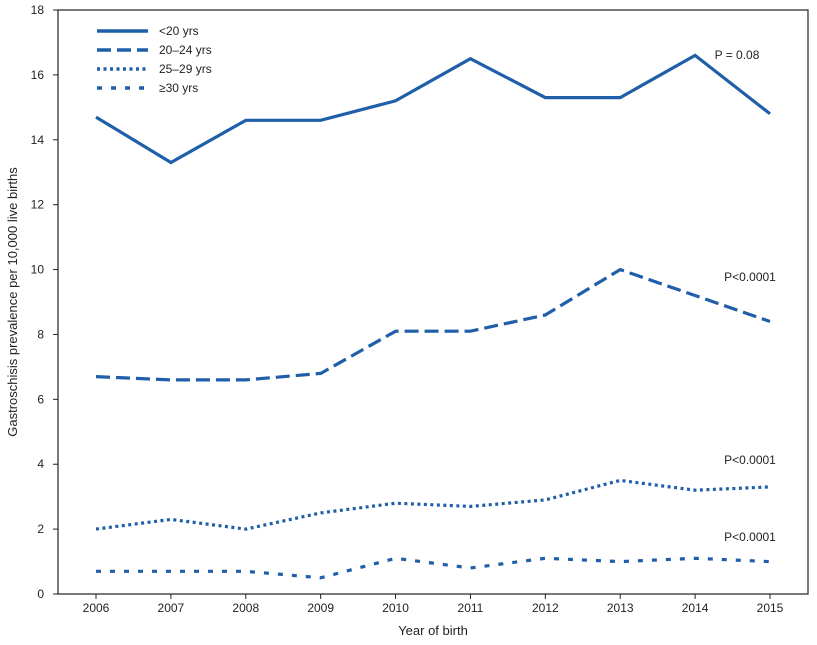  I want to click on legend: <20 yrs 20–24 yrs 25–29 yrs ≥30 yrs, so click(154, 59).